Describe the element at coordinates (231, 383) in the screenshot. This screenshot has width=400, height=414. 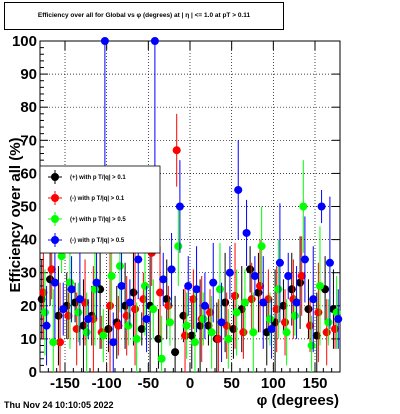
I see `x-tick-label: 50` at that location.